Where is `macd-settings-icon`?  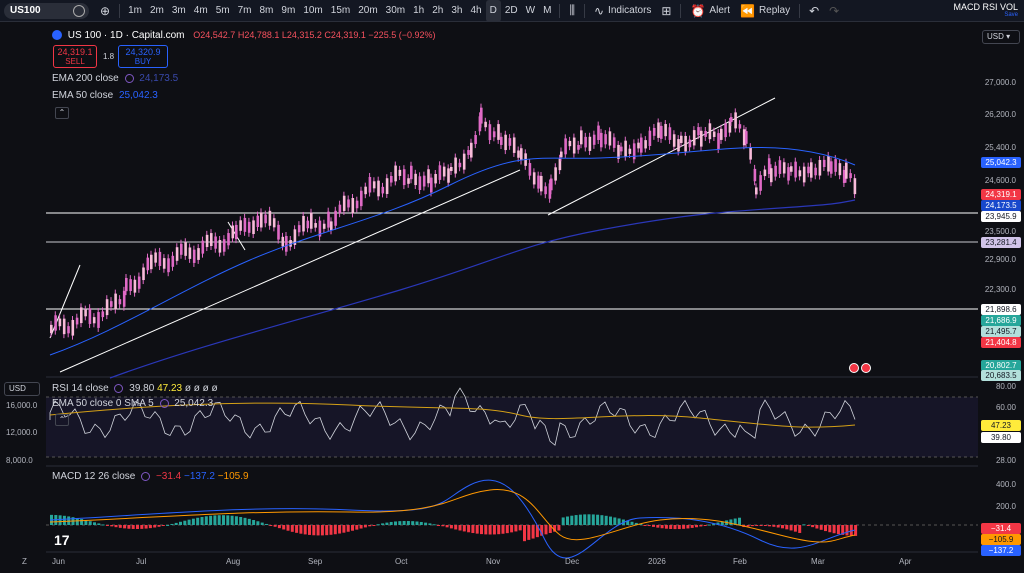
macd-settings-icon is located at coordinates (146, 476).